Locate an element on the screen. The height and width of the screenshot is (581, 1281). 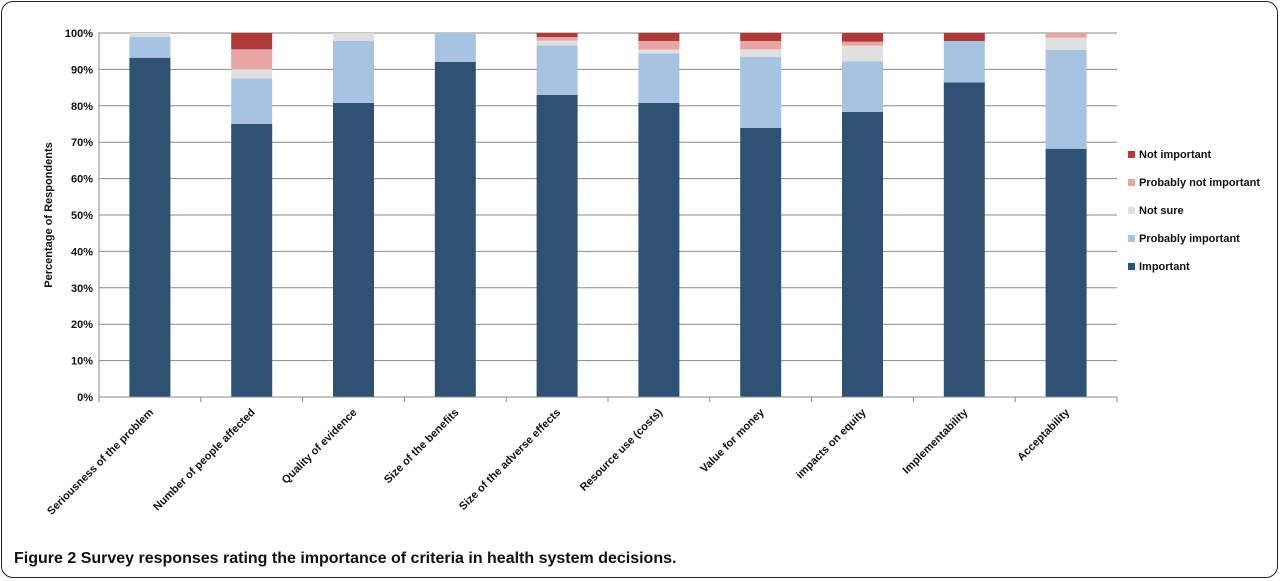
x-tick-label: Acceptability is located at coordinates (1044, 435).